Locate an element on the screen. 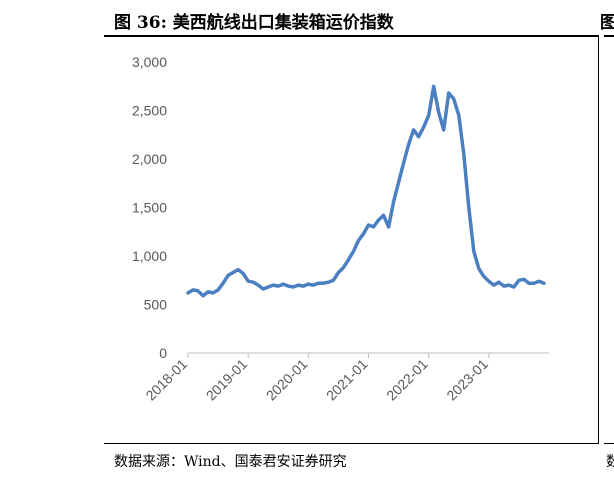 The height and width of the screenshot is (480, 614). y-tick-label: 0 is located at coordinates (163, 353).